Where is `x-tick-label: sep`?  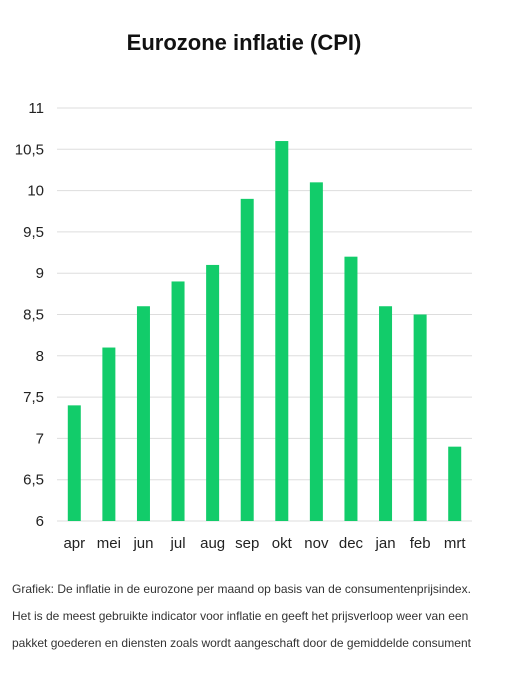 x-tick-label: sep is located at coordinates (247, 543).